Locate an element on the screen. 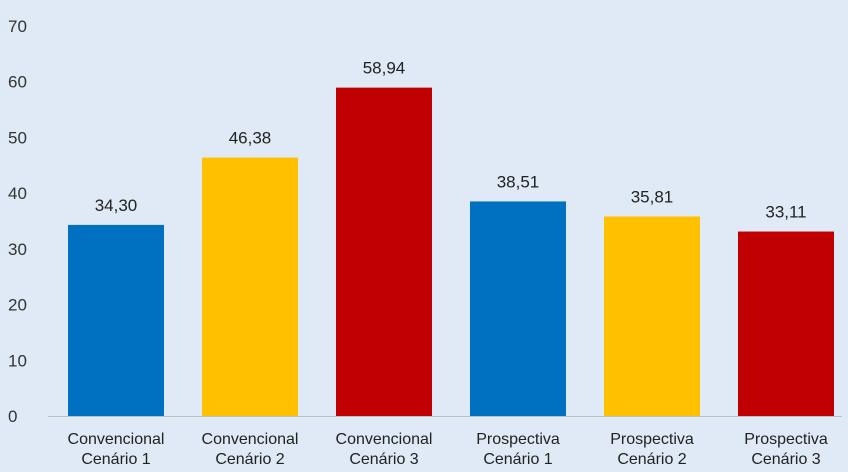 The image size is (848, 472). data-label: 38,51 is located at coordinates (518, 181).